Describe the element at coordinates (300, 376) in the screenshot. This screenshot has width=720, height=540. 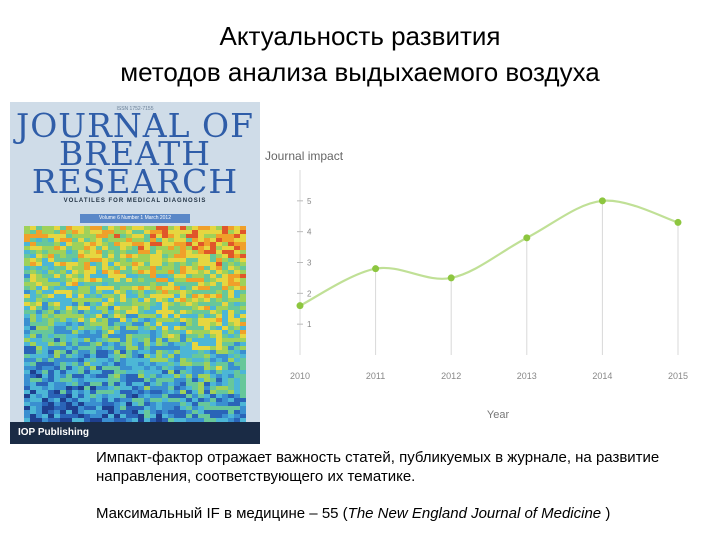
I see `chart-x-tick-label: 2010` at that location.